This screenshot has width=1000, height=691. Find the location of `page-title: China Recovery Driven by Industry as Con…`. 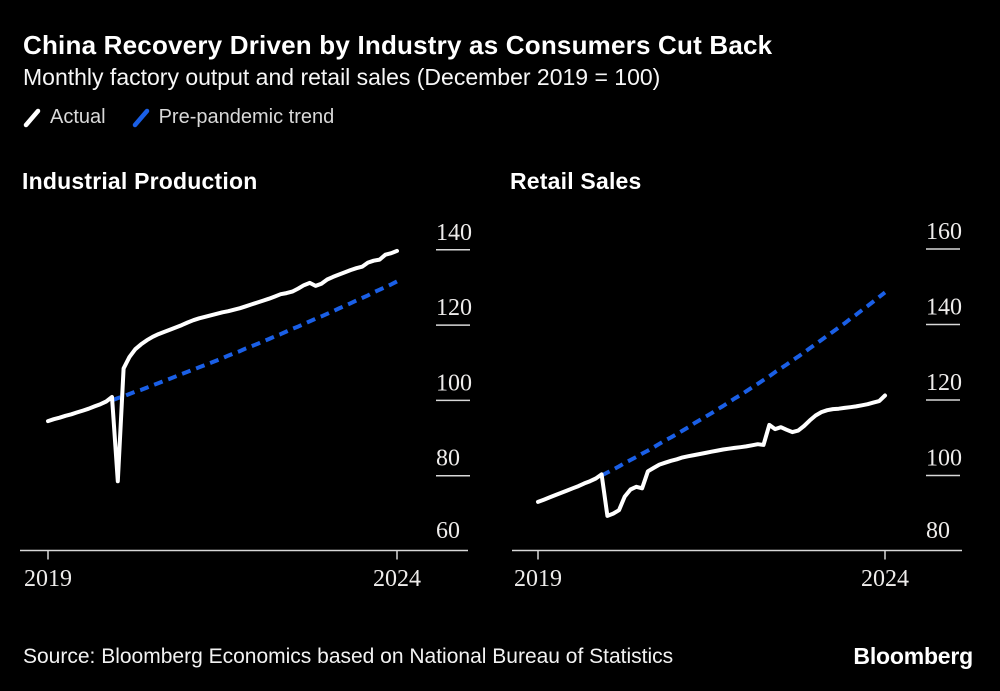

page-title: China Recovery Driven by Industry as Con… is located at coordinates (398, 45).